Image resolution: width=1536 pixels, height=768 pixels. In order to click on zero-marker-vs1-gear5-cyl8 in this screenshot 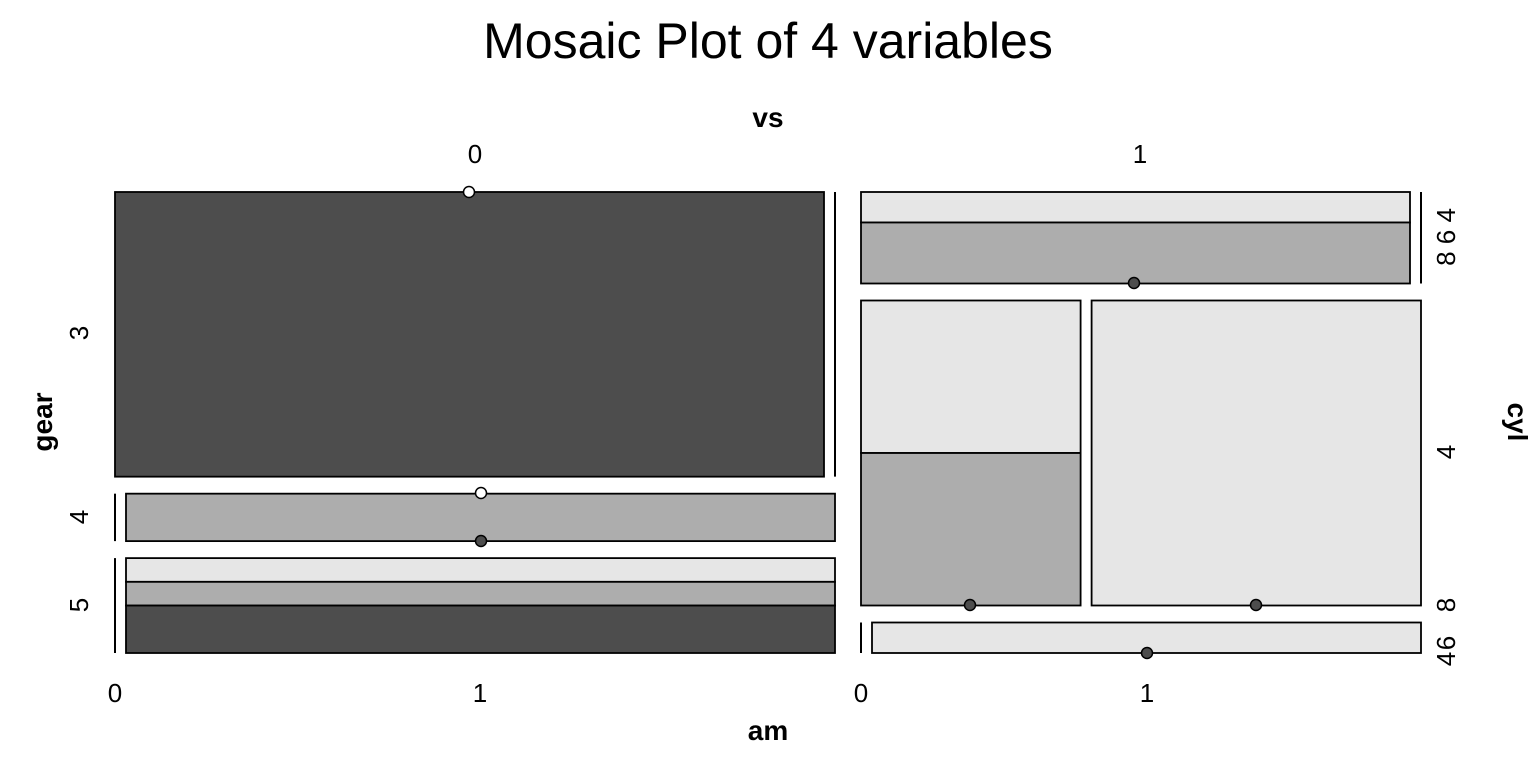, I will do `click(1147, 653)`.